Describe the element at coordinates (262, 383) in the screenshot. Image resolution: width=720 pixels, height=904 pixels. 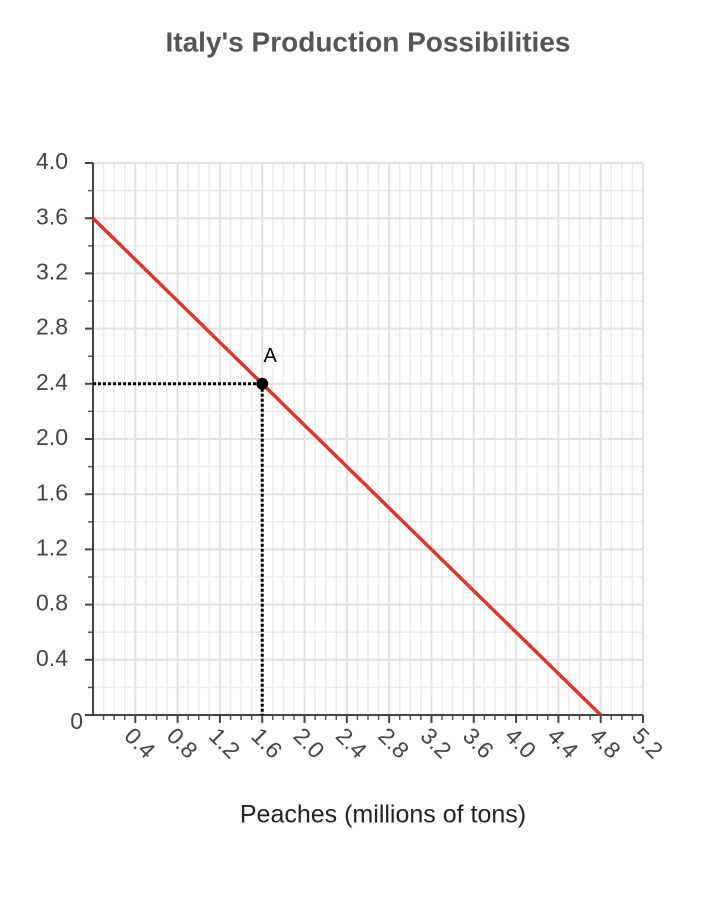
I see `point` at that location.